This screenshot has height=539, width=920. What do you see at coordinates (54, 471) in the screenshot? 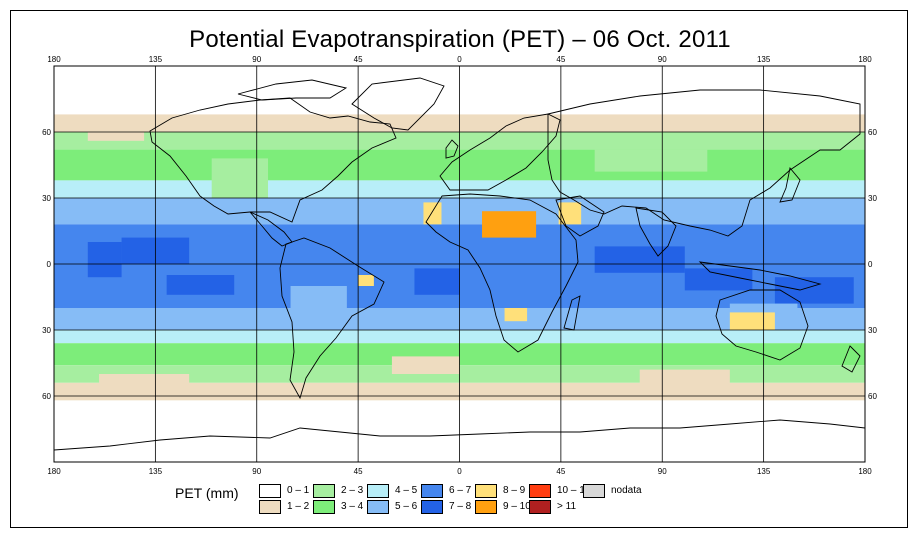
I see `lon-tick-bottom-0: 180` at bounding box center [54, 471].